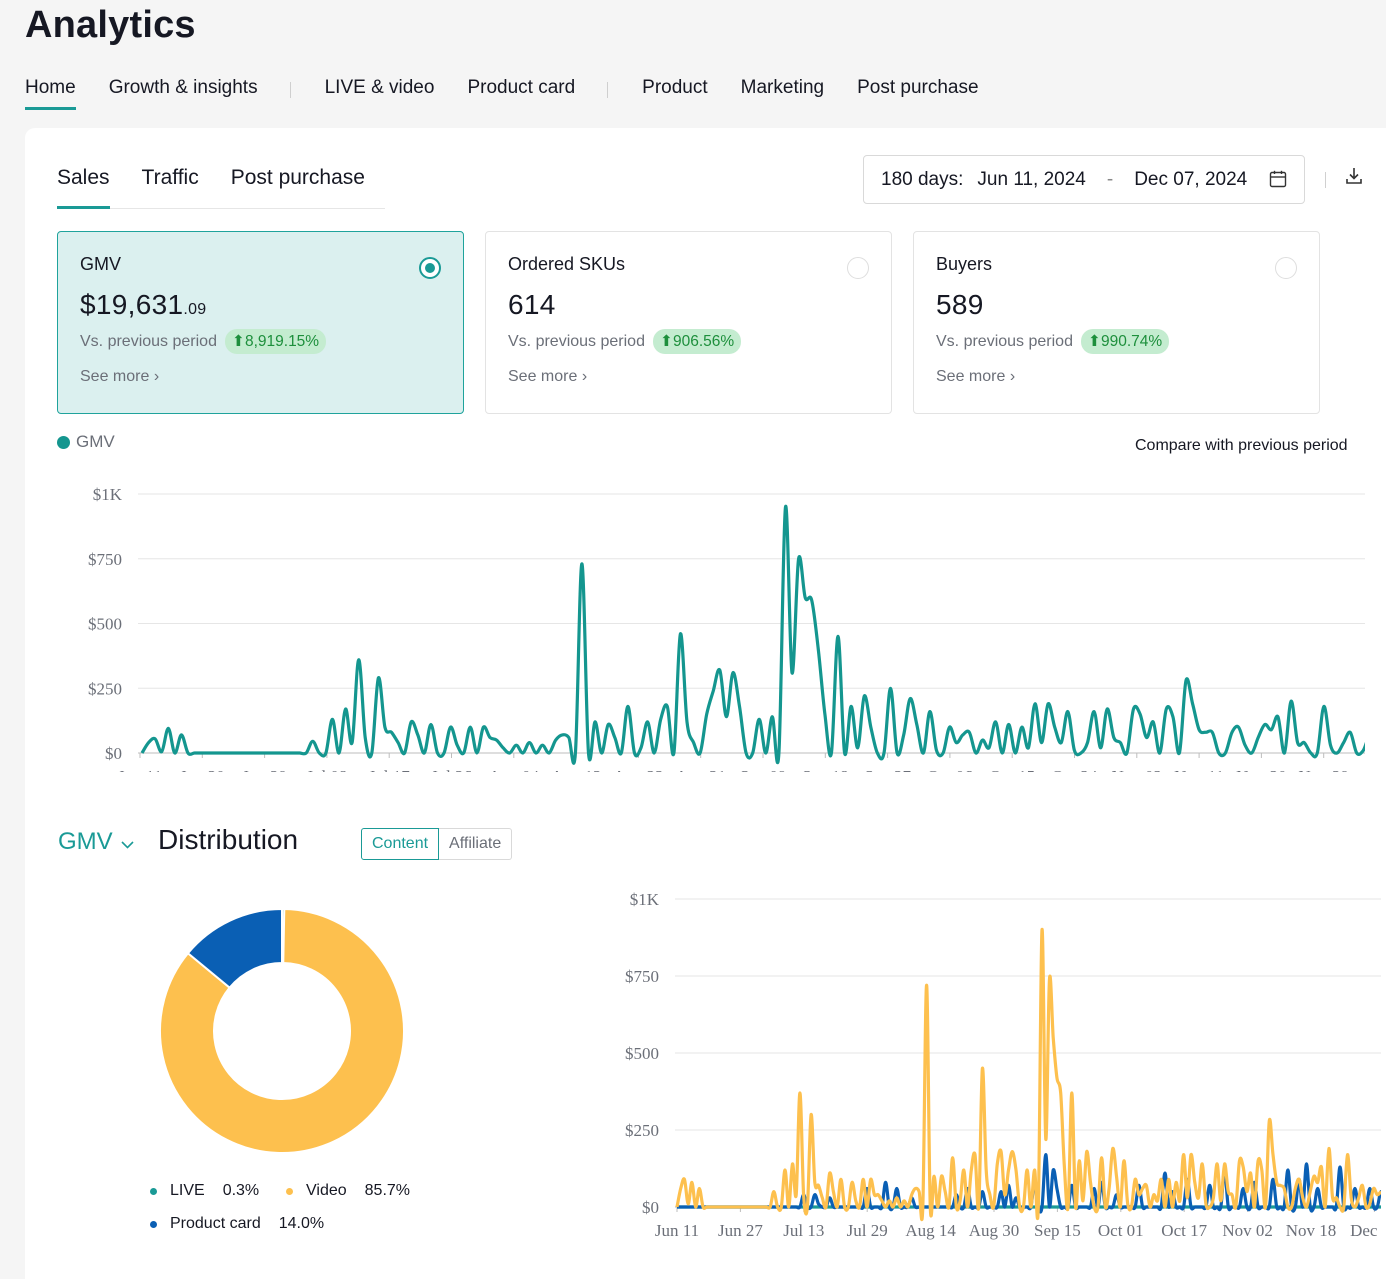  I want to click on x-tick-label: Nov 29, so click(1323, 769).